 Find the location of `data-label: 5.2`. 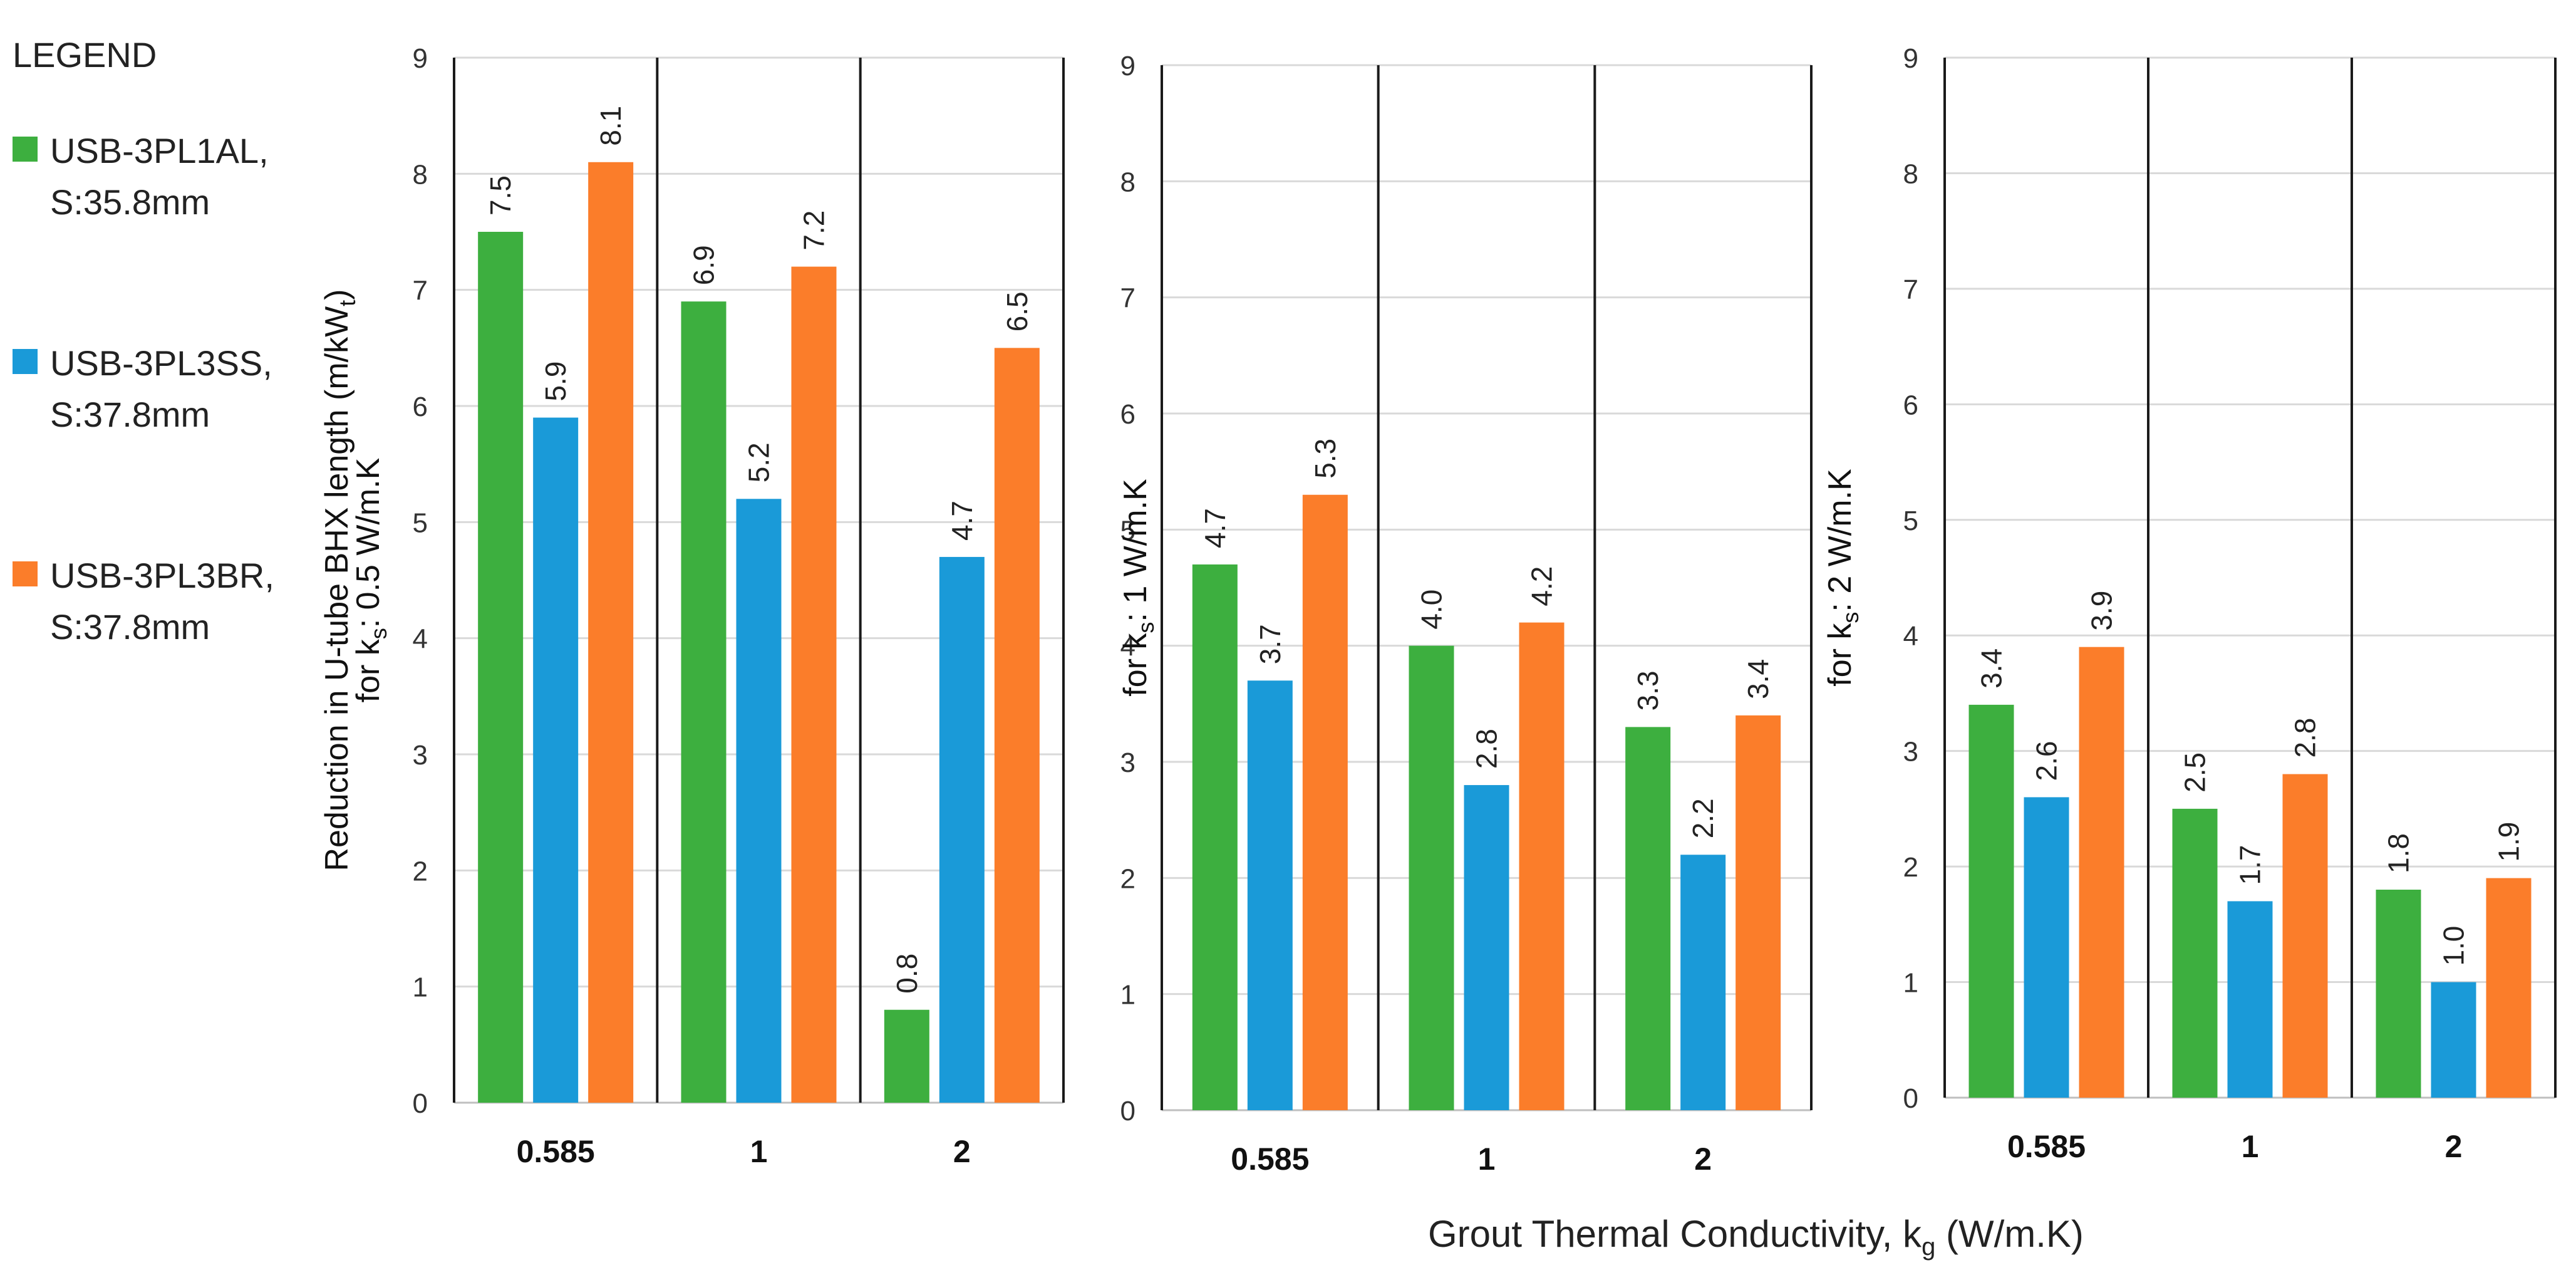

data-label: 5.2 is located at coordinates (759, 462).